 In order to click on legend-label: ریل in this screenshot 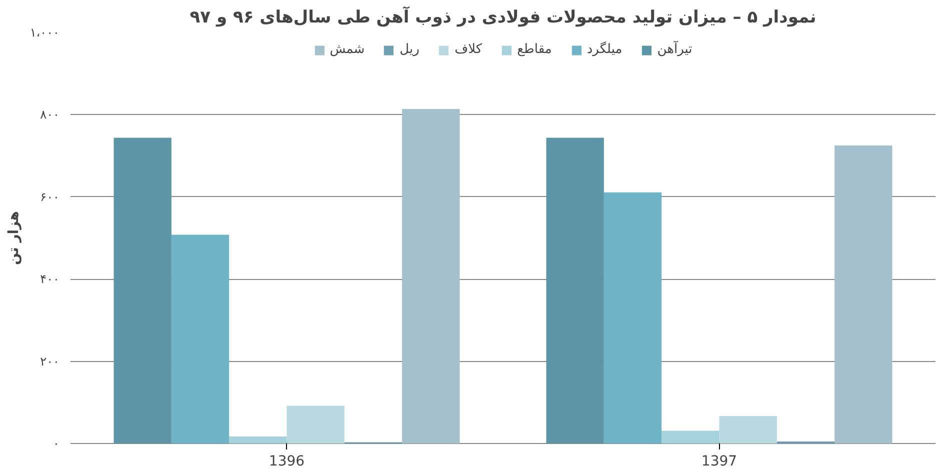, I will do `click(410, 49)`.